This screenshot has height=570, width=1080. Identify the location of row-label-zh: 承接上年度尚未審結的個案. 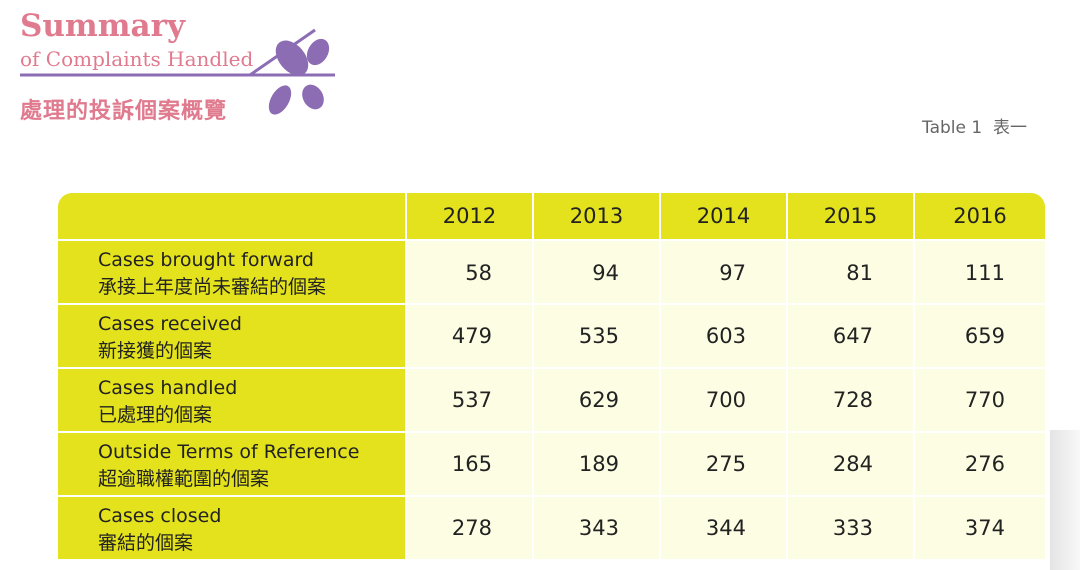
(212, 287).